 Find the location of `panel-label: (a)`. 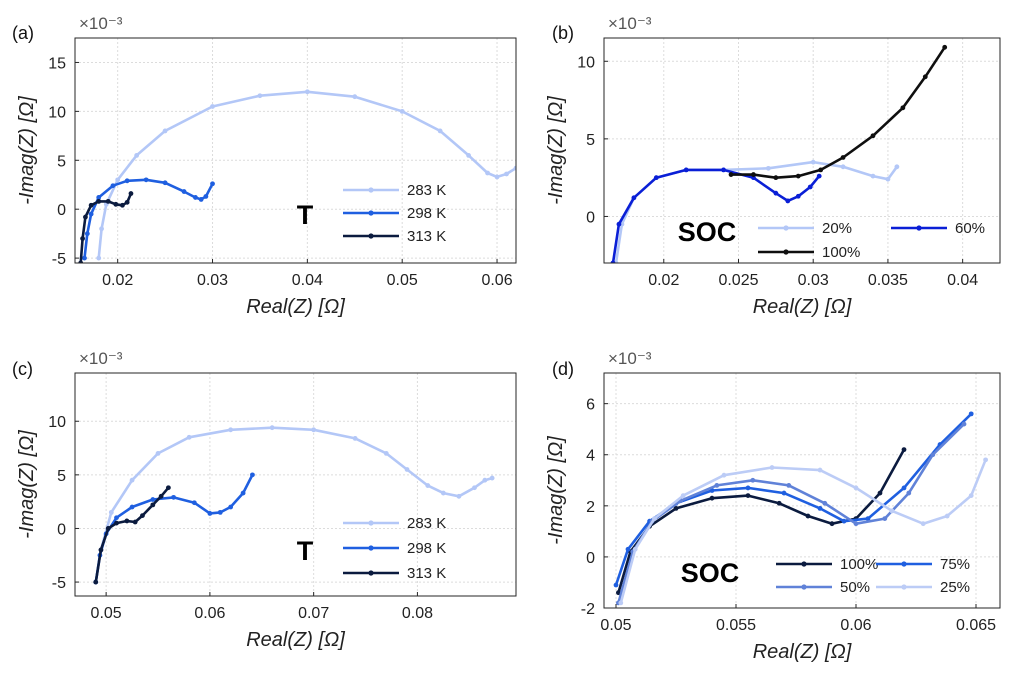

panel-label: (a) is located at coordinates (23, 33).